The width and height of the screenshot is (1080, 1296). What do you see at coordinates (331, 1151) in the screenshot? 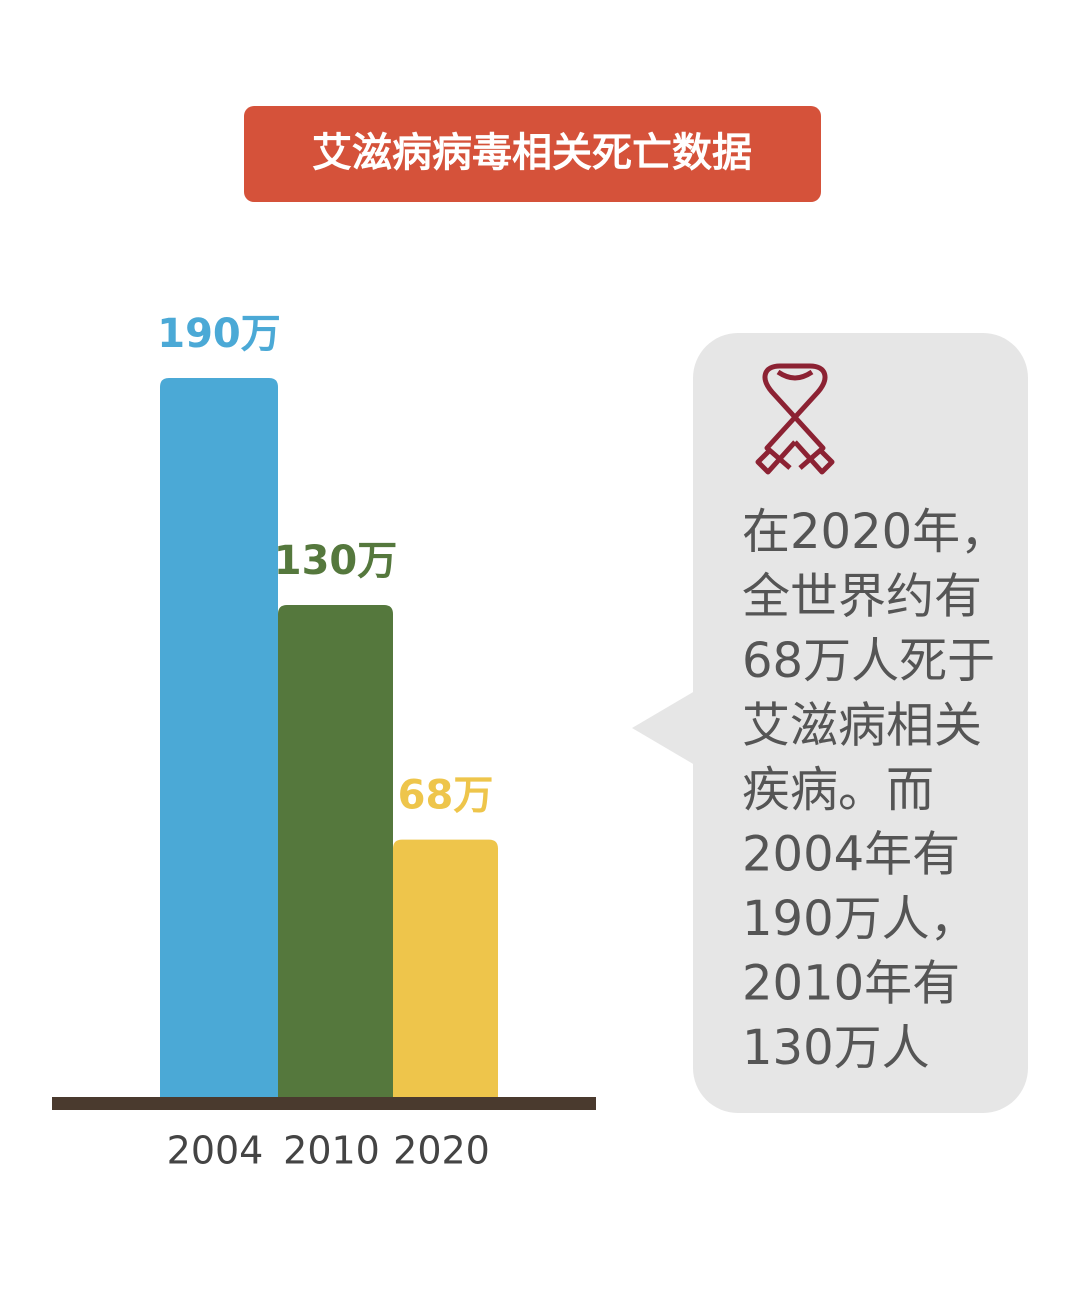
I see `x-tick-label: 2010` at bounding box center [331, 1151].